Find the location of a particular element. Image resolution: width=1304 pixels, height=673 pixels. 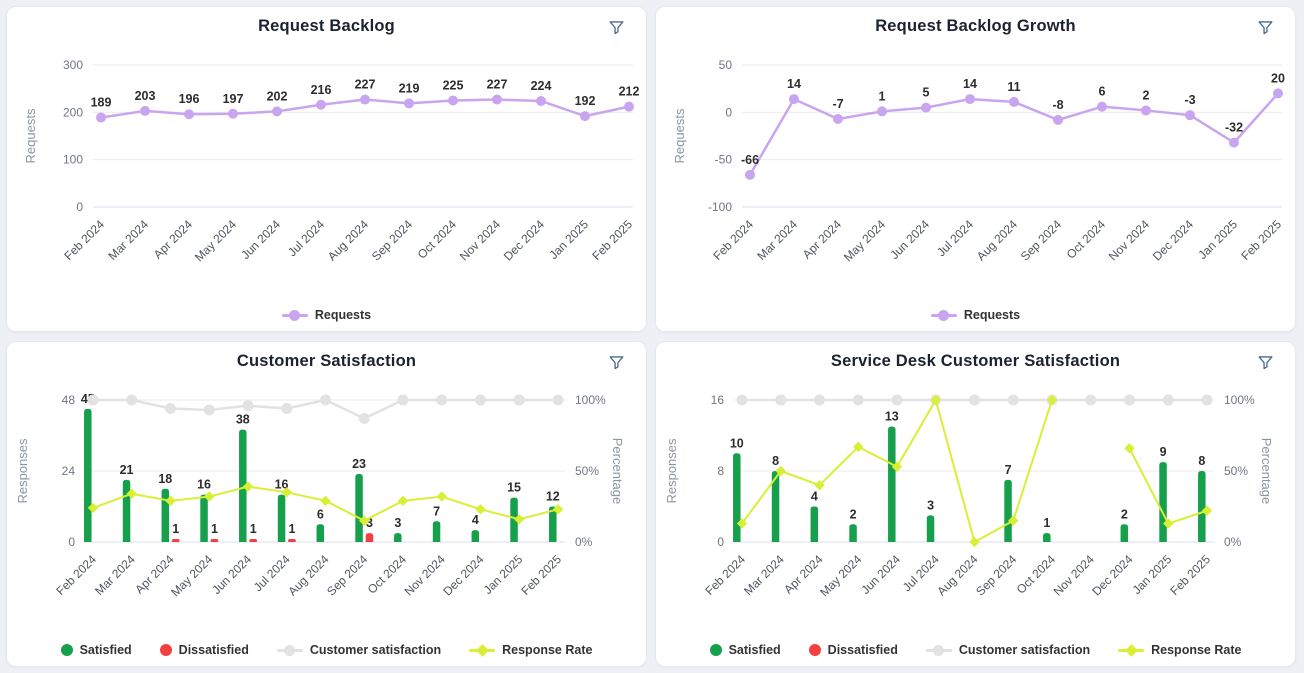

svg-text: May 2024 is located at coordinates (840, 575).